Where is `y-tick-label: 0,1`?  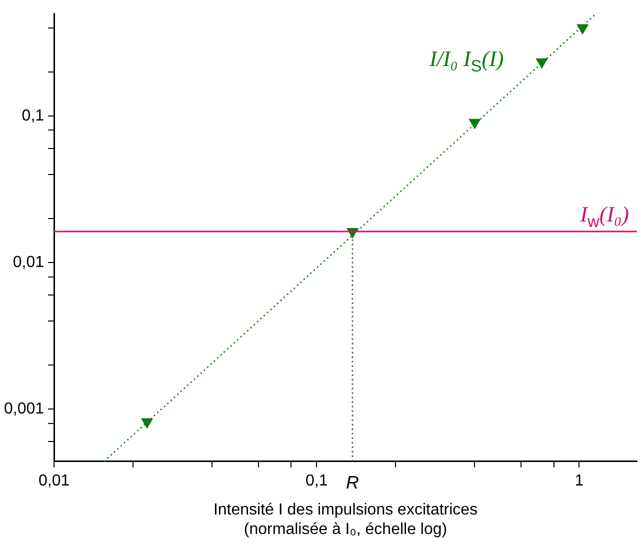 y-tick-label: 0,1 is located at coordinates (33, 115).